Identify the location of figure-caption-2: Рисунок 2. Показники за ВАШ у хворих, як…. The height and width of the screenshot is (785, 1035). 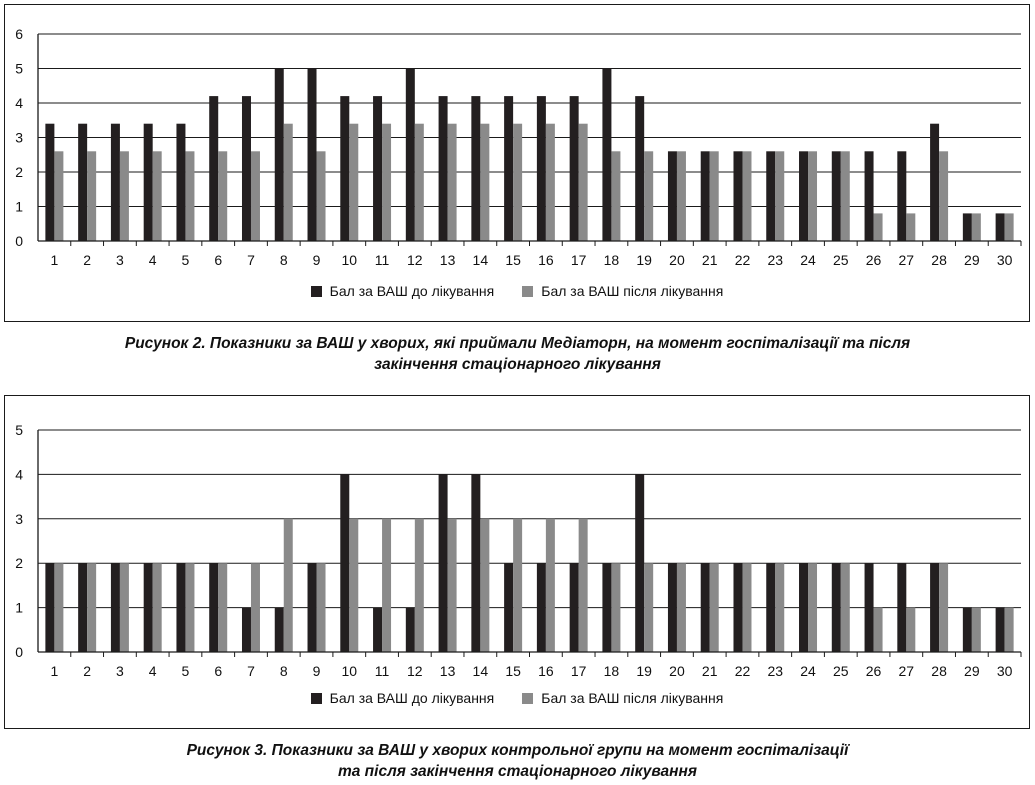
(517, 354).